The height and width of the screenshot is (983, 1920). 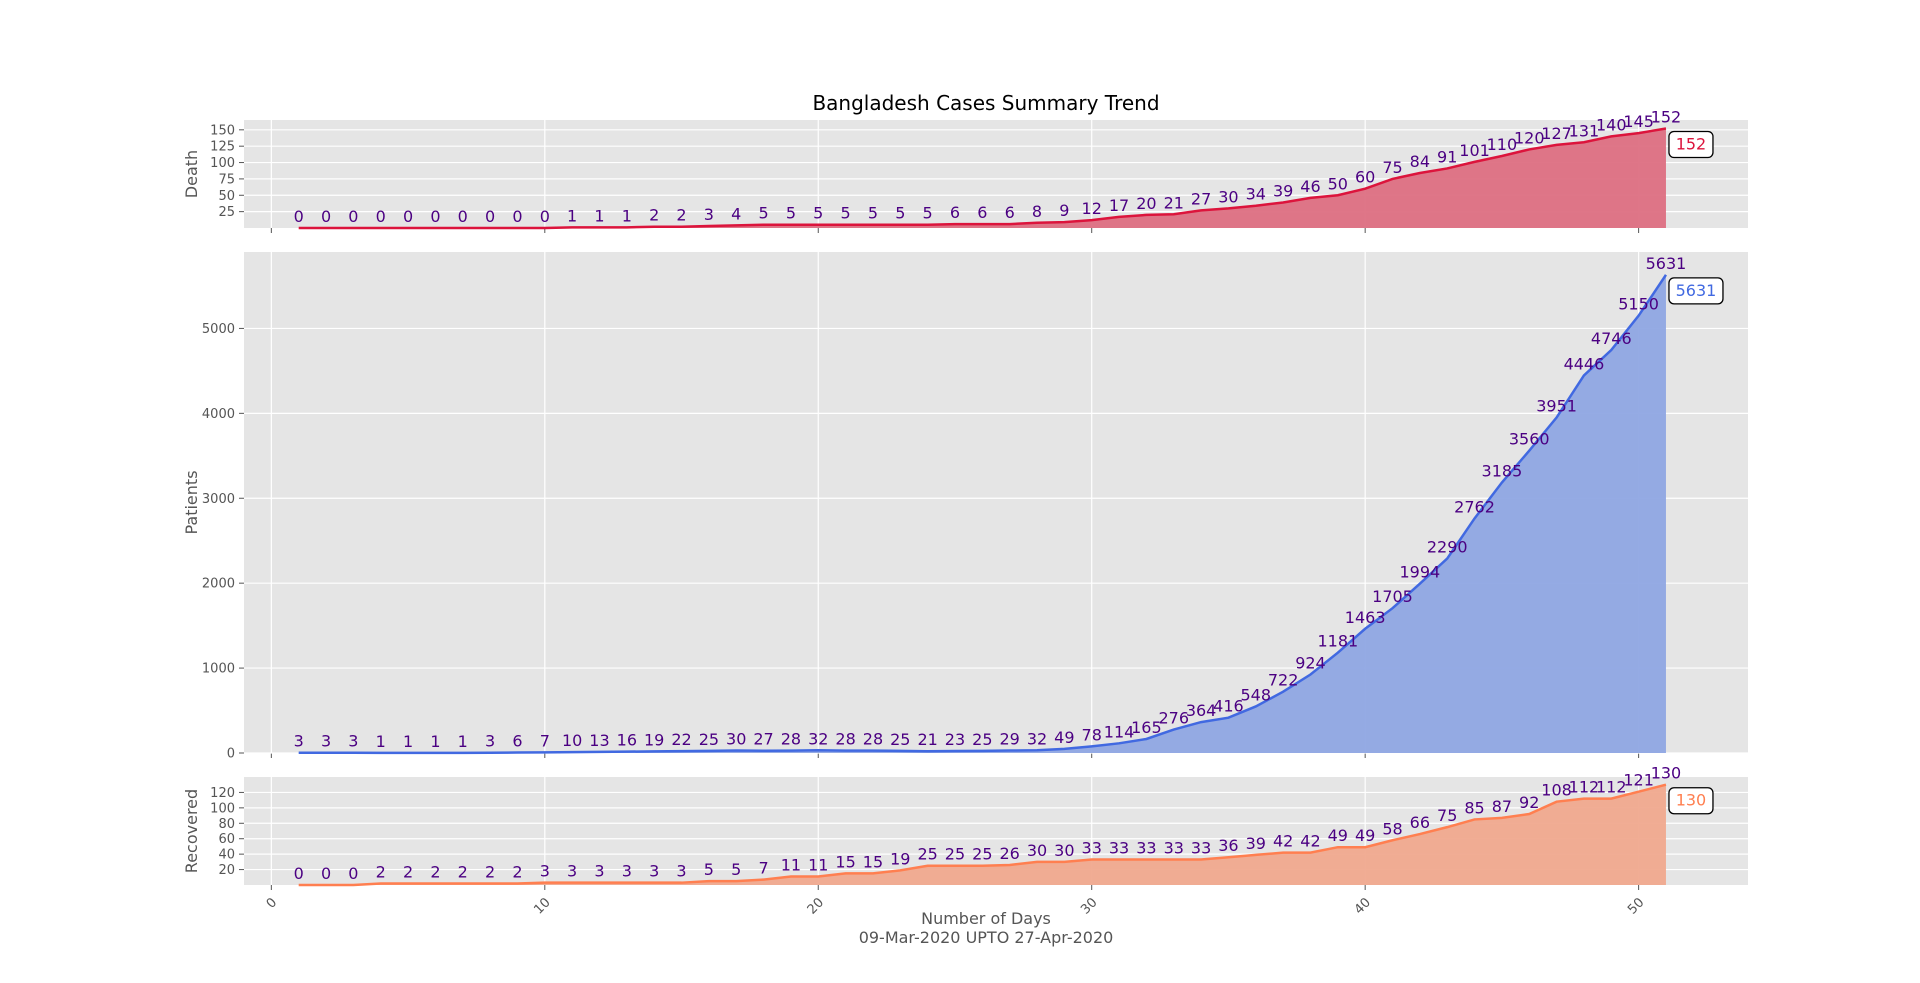 I want to click on recovered-y-tick-label: 40, so click(x=226, y=855).